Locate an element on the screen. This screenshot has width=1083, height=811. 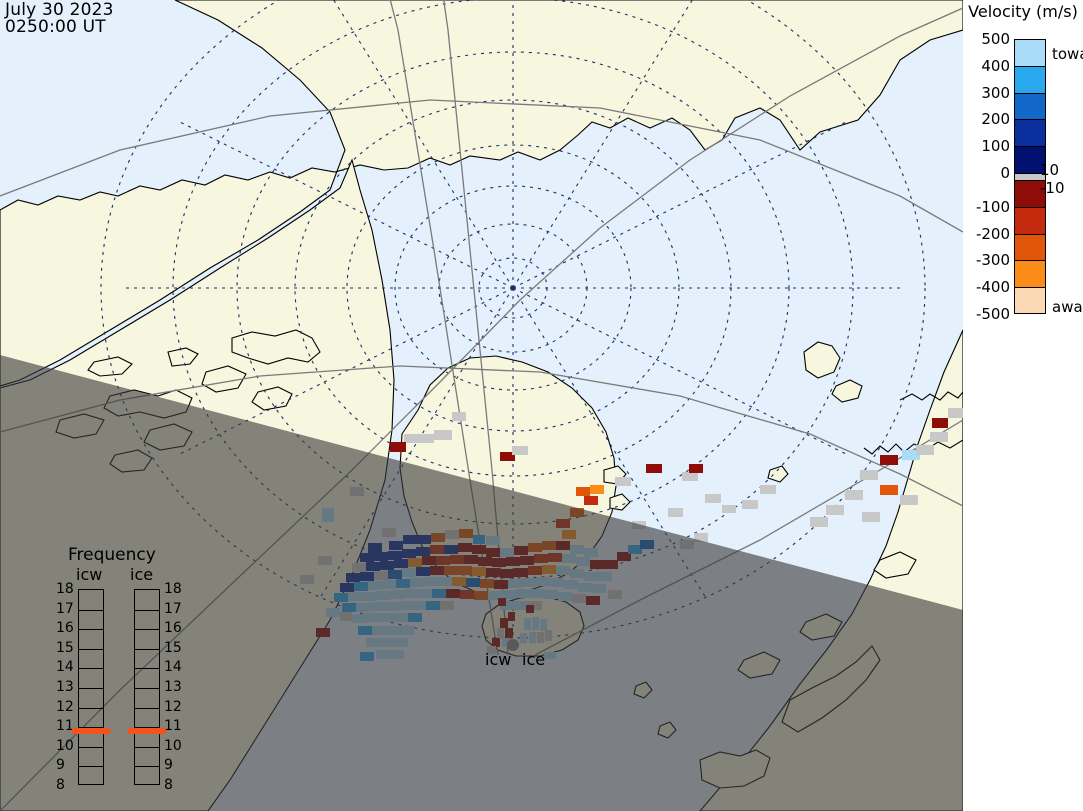
timestamp-label: July 30 2023 0250:00 UT is located at coordinates (59, 18).